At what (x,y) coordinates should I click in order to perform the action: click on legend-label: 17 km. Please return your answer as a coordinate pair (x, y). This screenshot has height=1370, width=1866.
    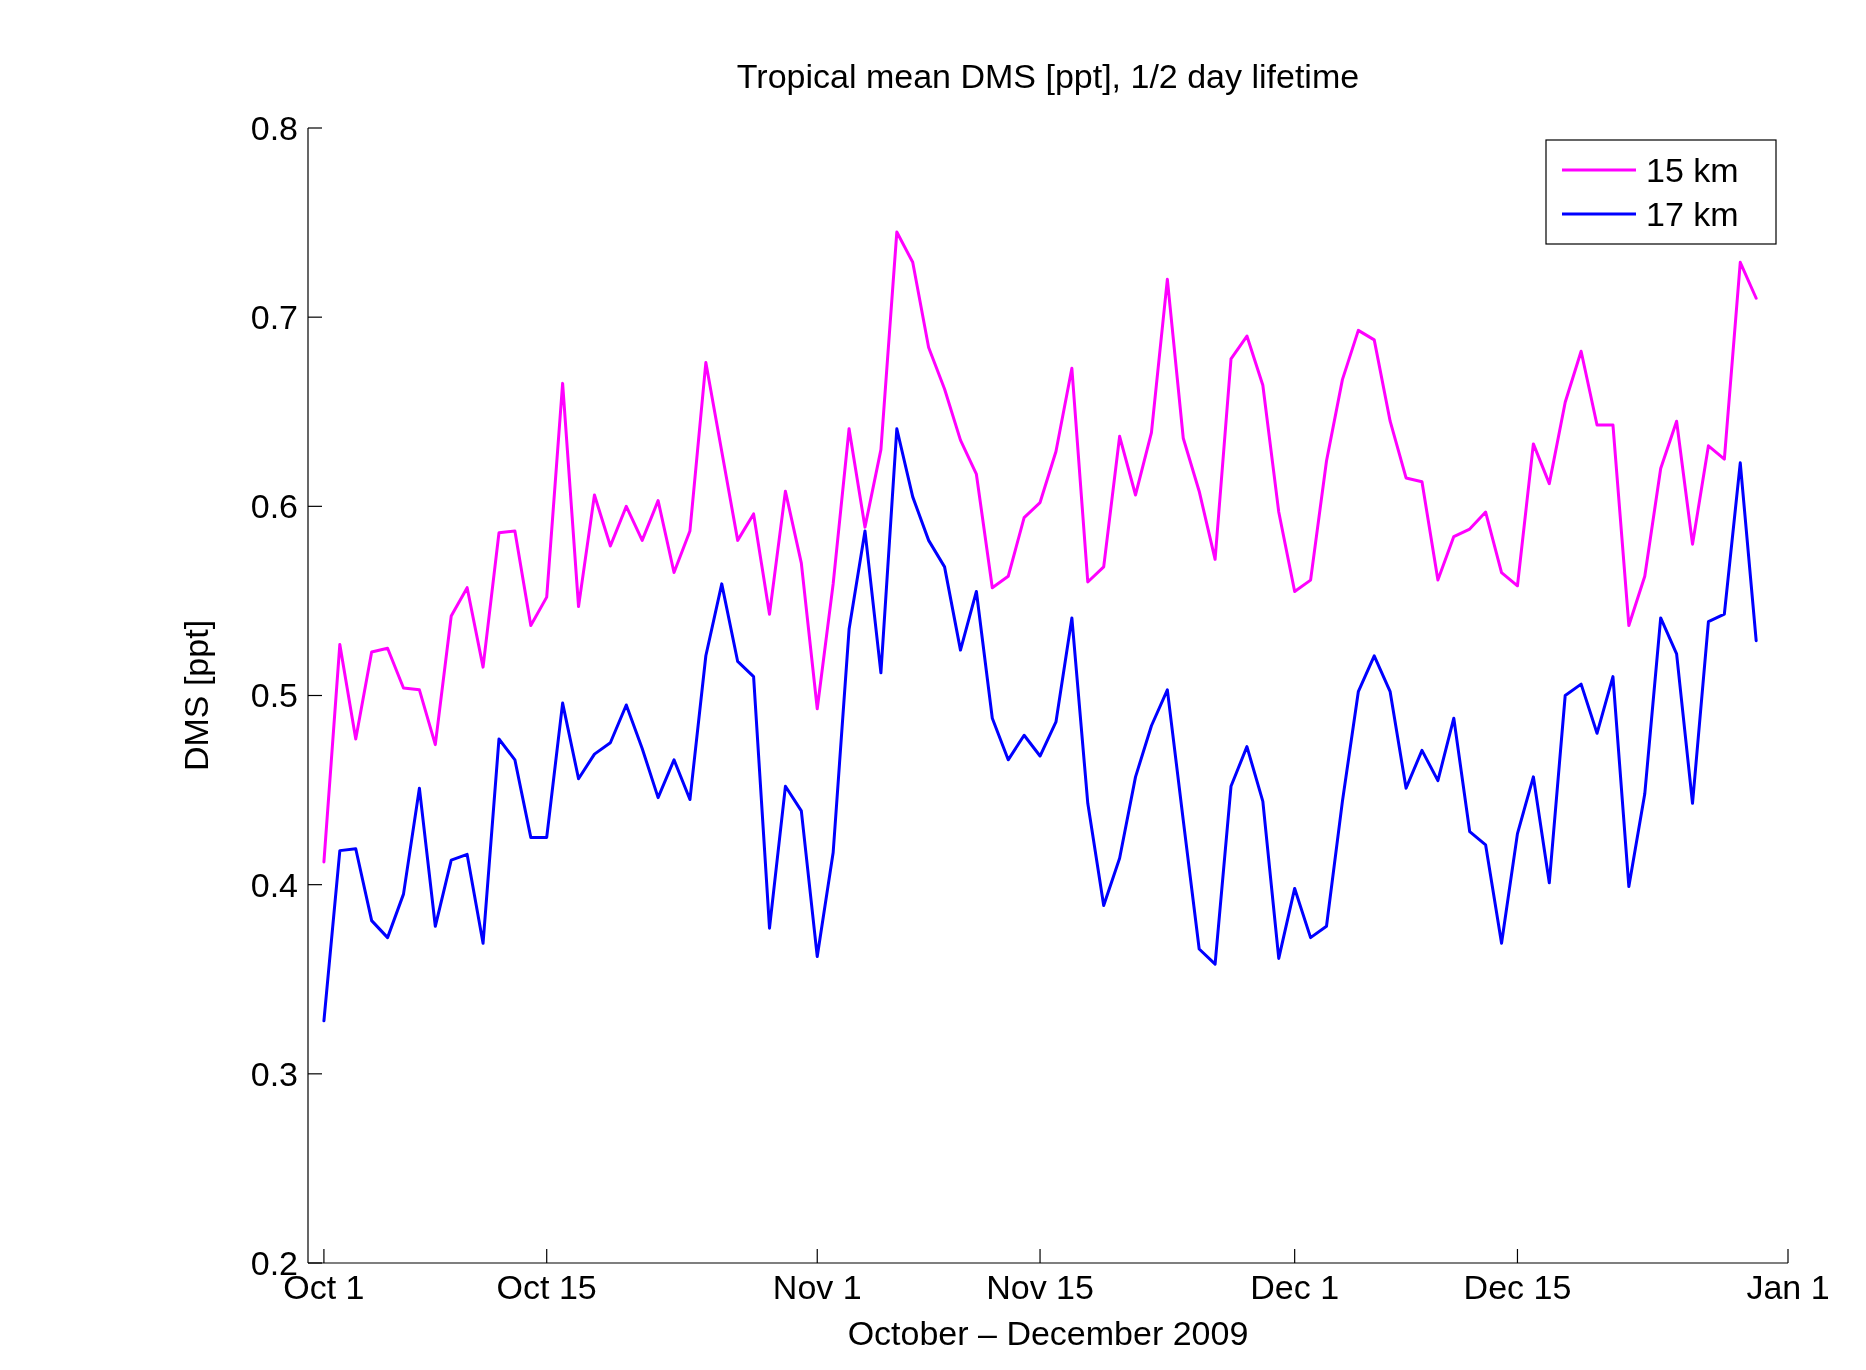
    Looking at the image, I should click on (1692, 213).